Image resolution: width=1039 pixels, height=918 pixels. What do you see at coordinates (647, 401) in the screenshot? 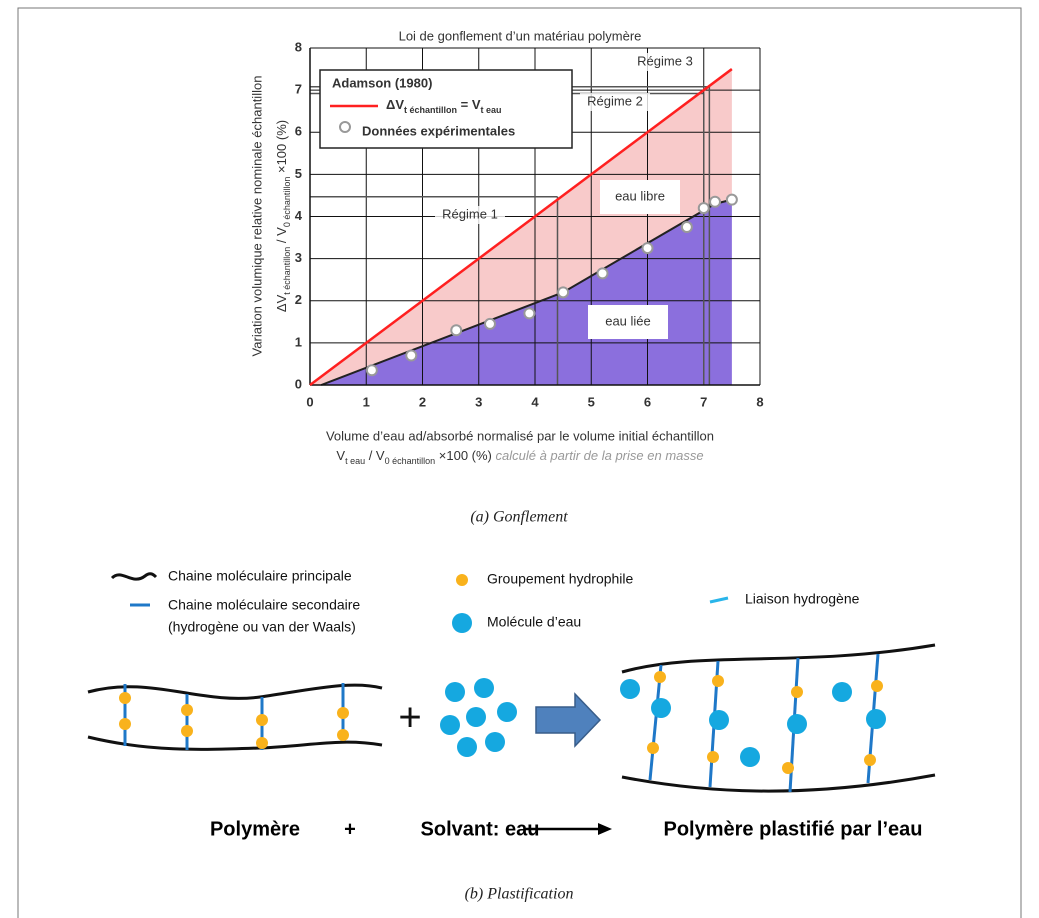
I see `x-tick-label: 6` at bounding box center [647, 401].